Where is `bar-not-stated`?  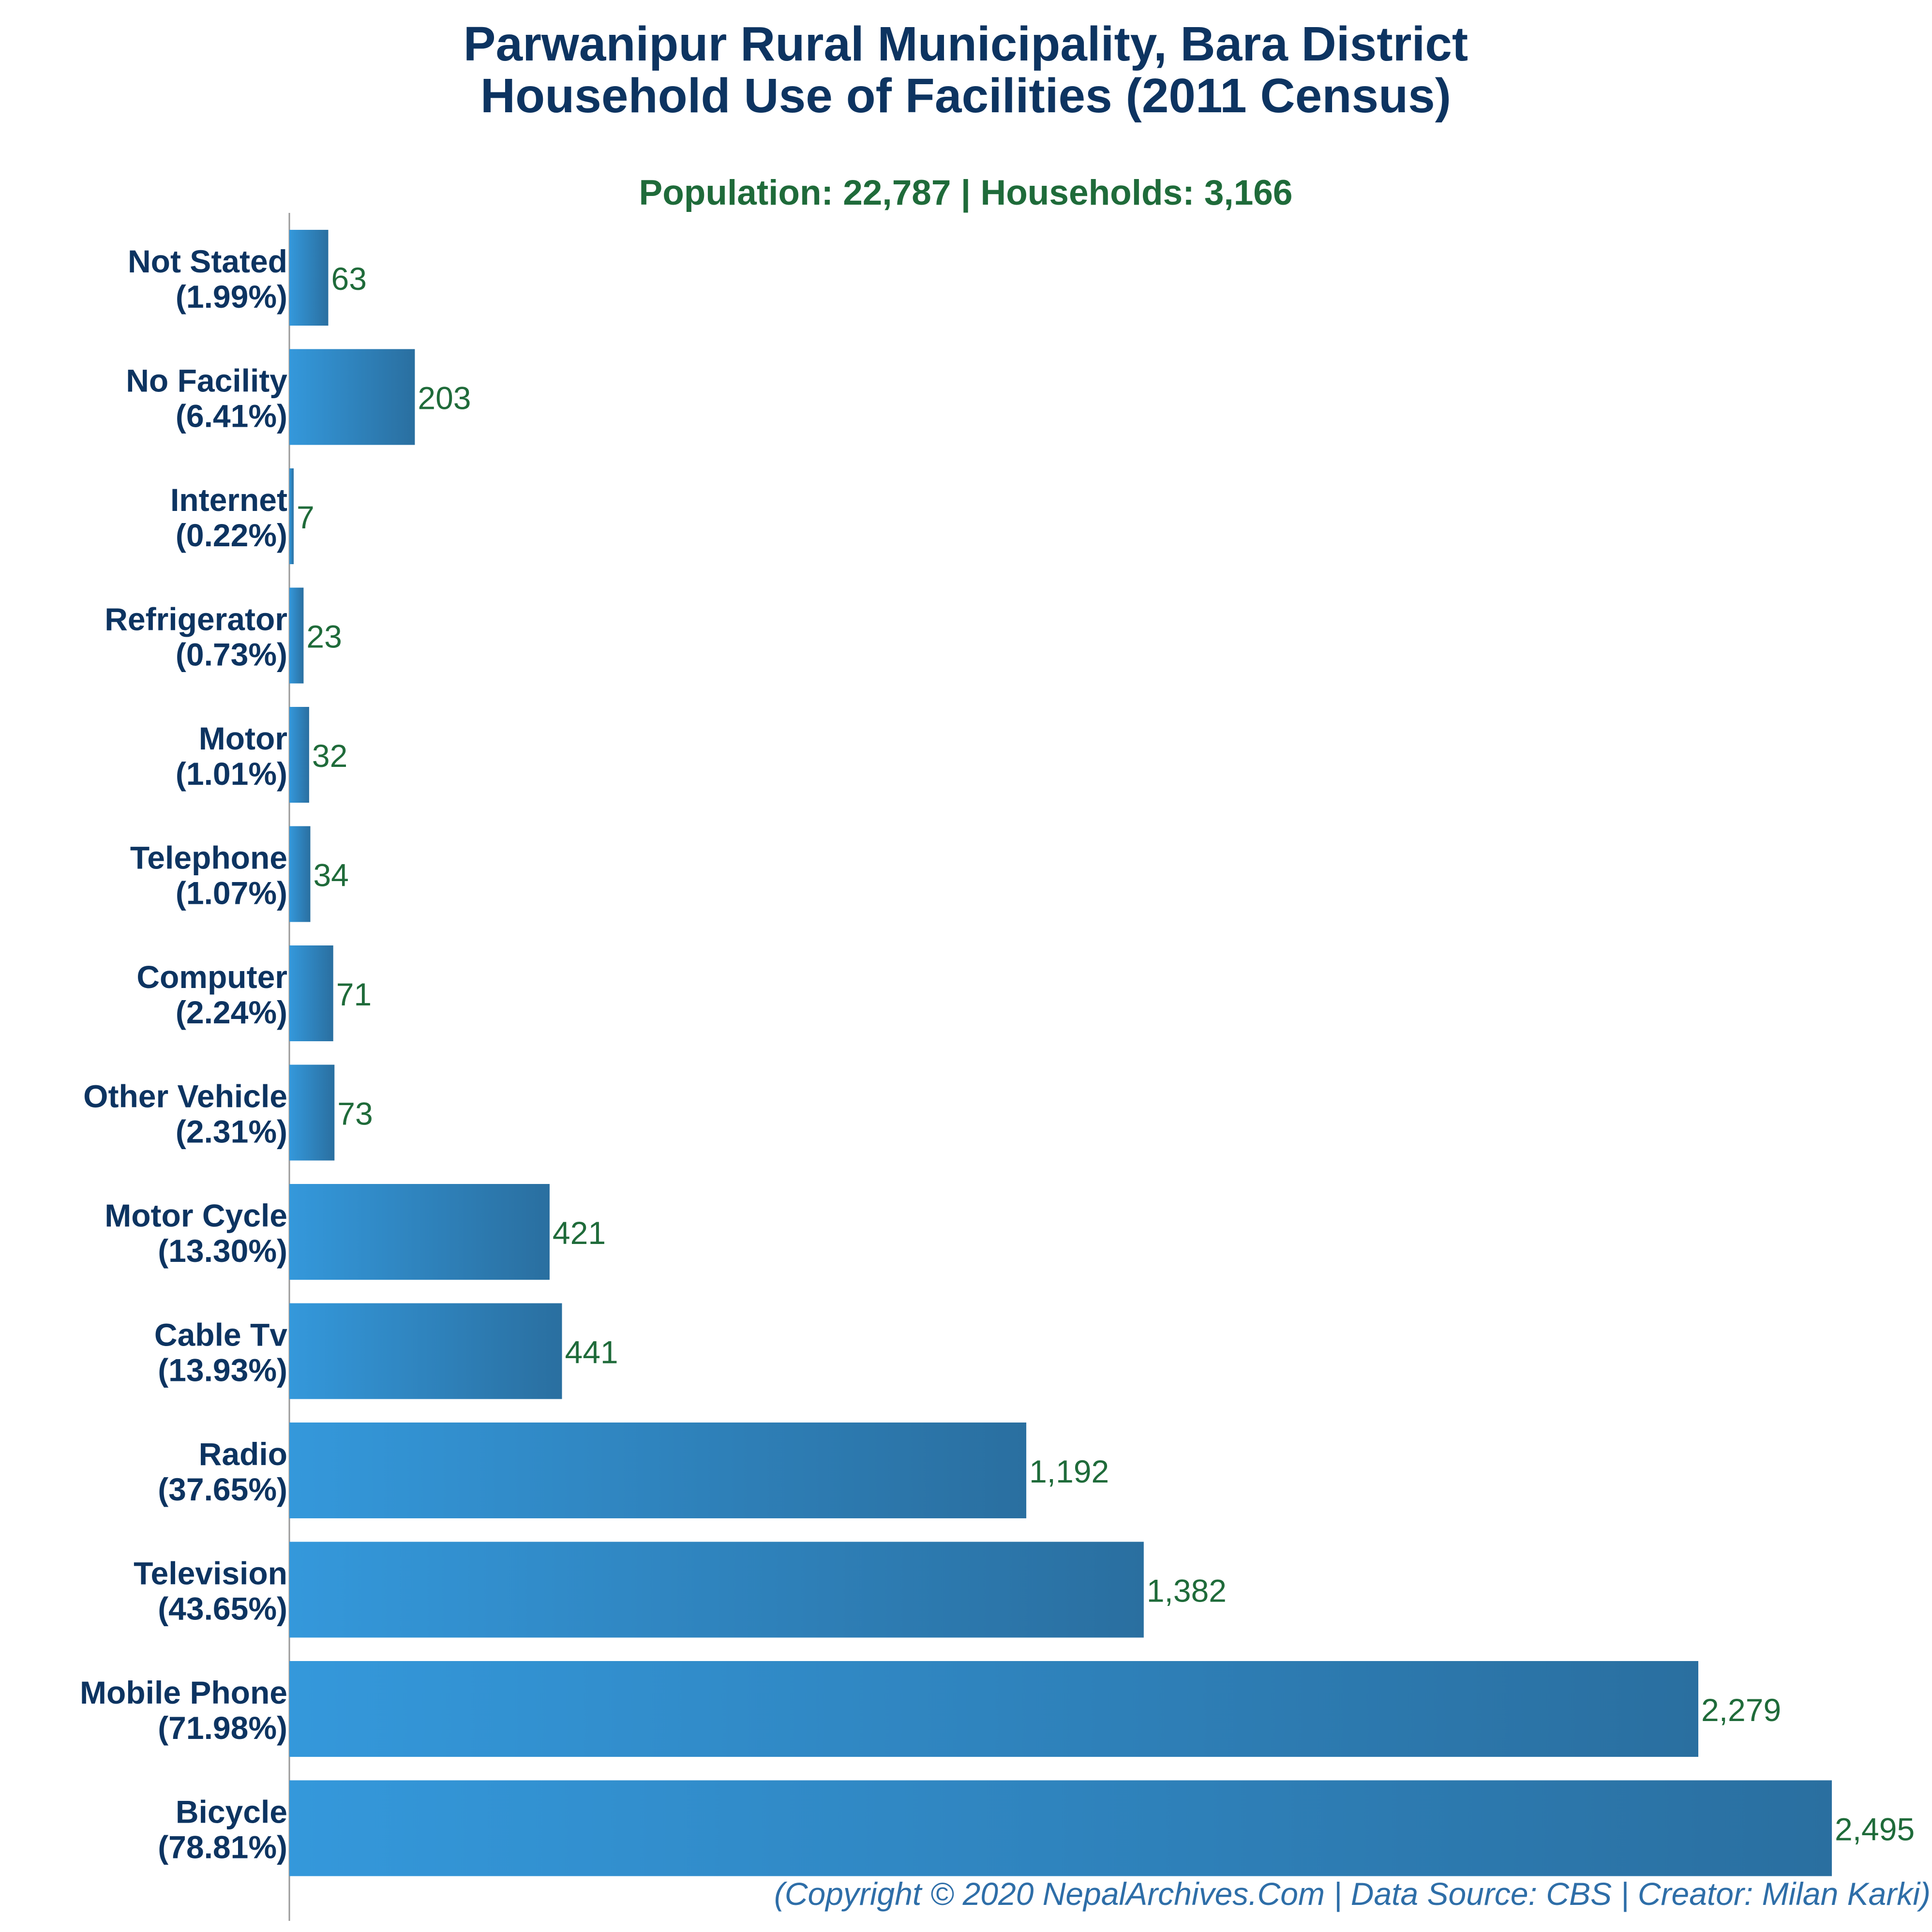 bar-not-stated is located at coordinates (309, 278).